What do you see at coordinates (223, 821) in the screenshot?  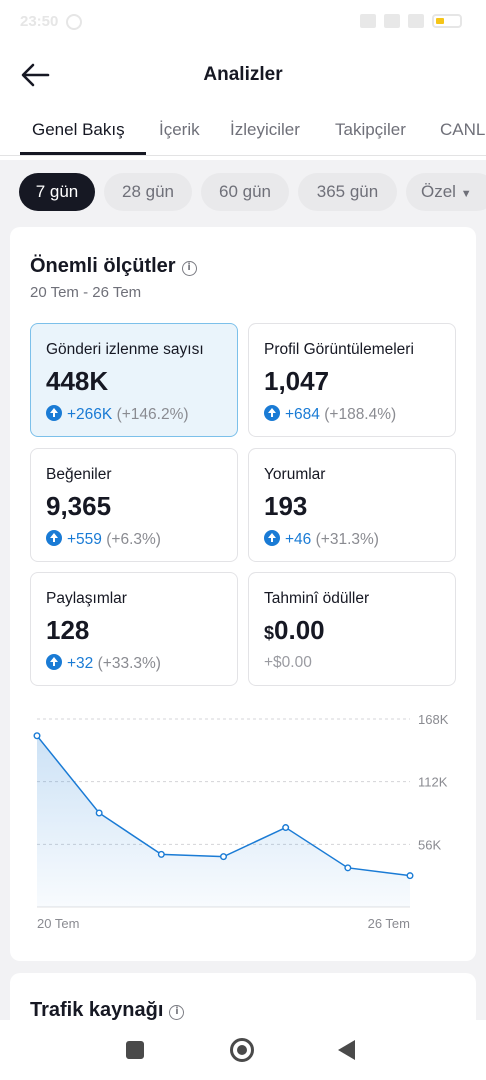 I see `series-area` at bounding box center [223, 821].